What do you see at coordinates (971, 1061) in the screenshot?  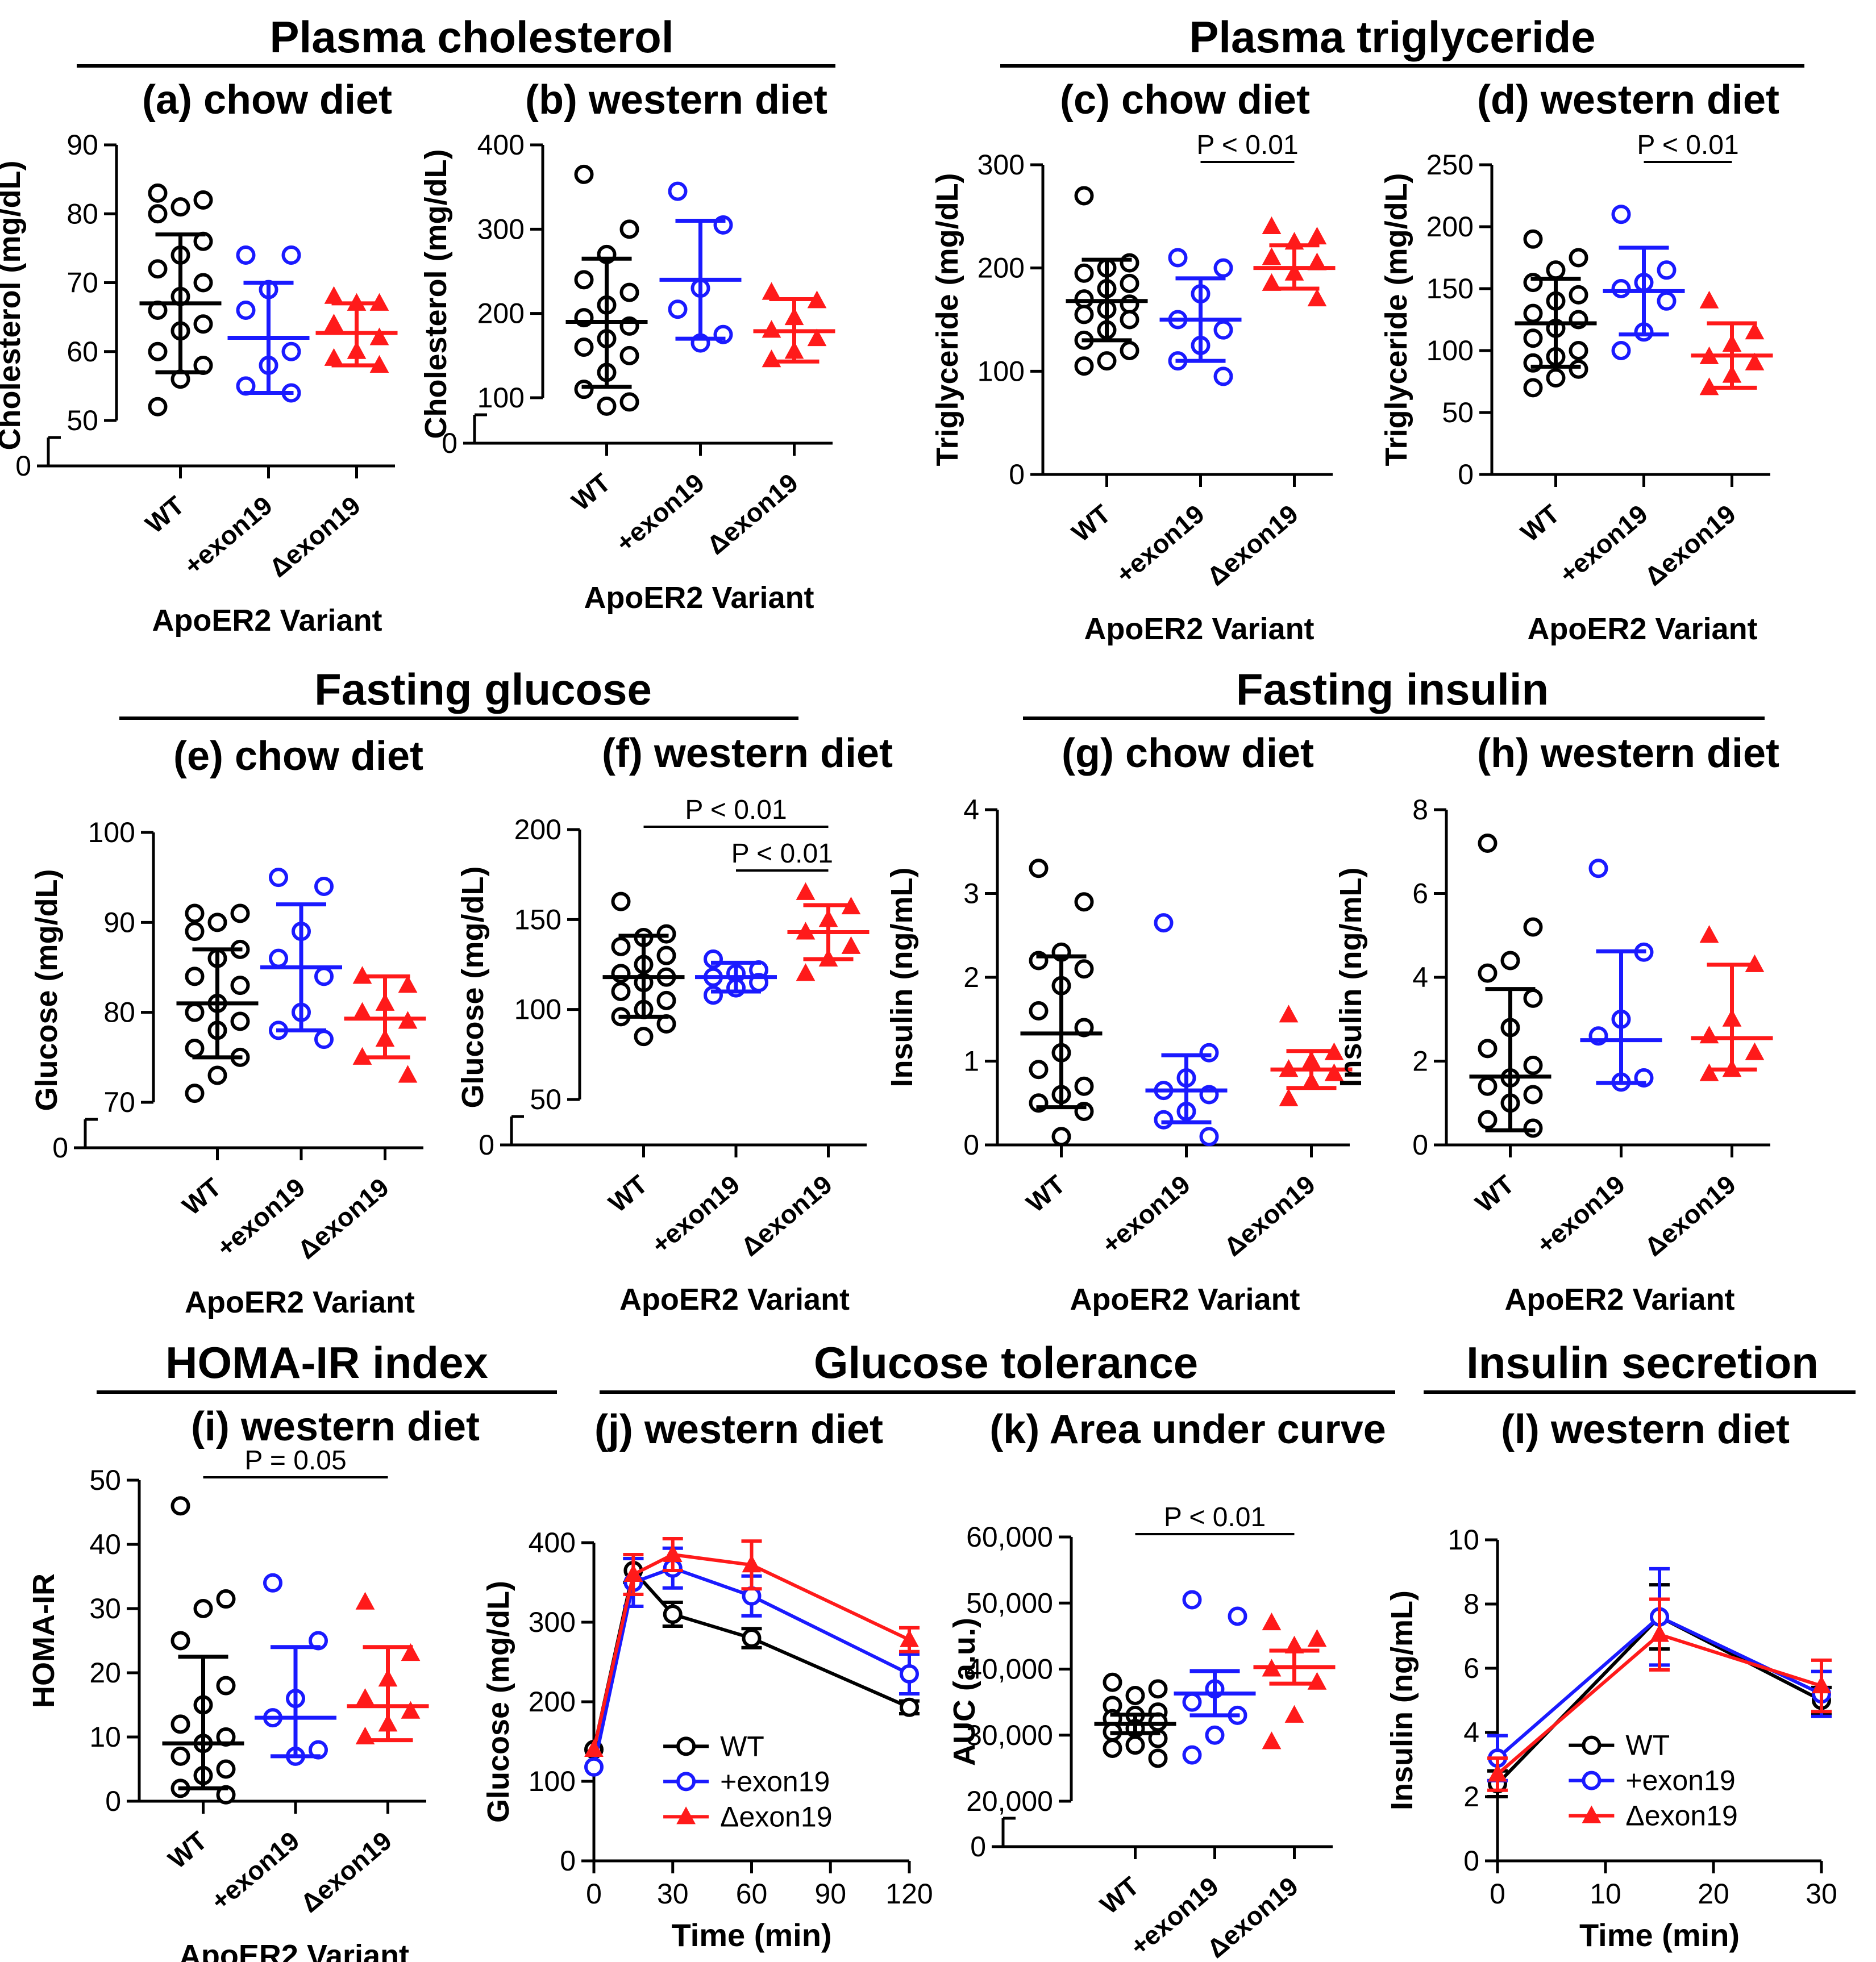 I see `y-tick-label: 1` at bounding box center [971, 1061].